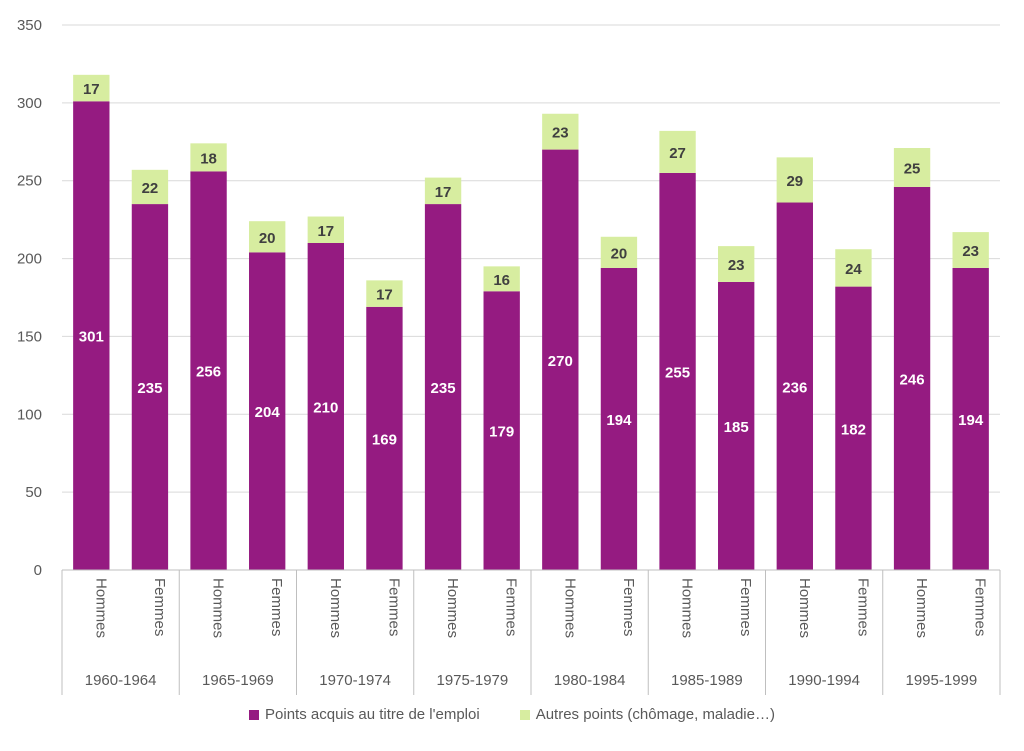 The image size is (1024, 751). Describe the element at coordinates (121, 680) in the screenshot. I see `x-group-label: 1960-1964` at that location.